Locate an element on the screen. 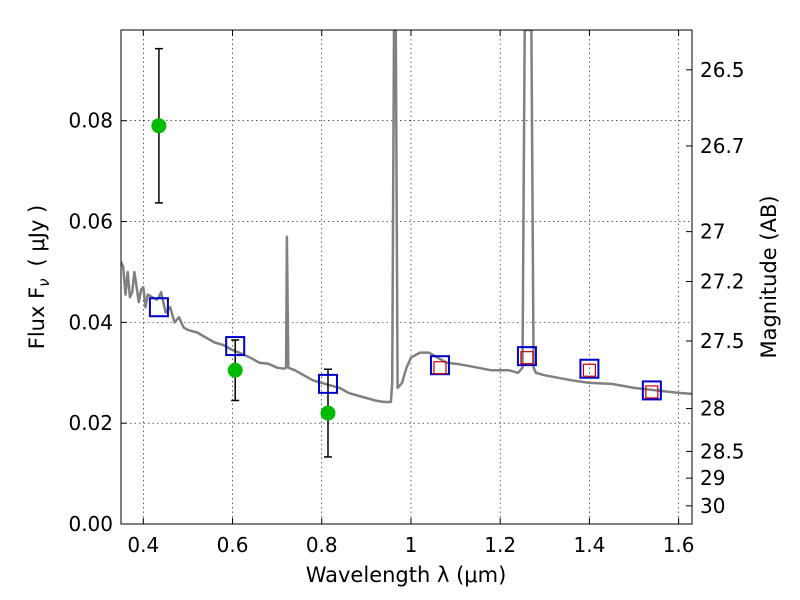 This screenshot has width=800, height=600. x-tick-label: 0.8 is located at coordinates (322, 545).